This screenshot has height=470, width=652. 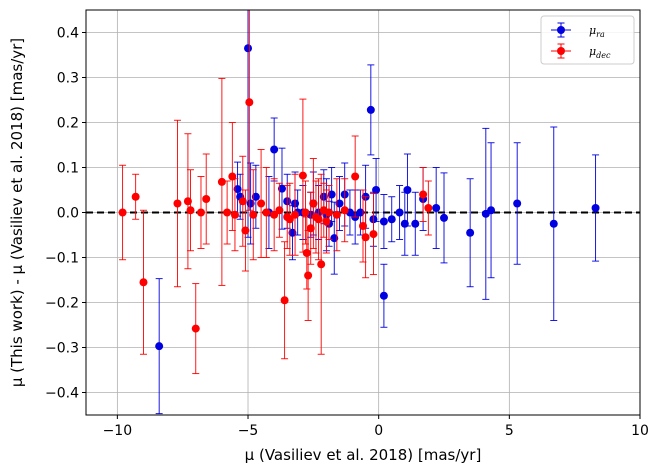 What do you see at coordinates (62, 349) in the screenshot?
I see `y-tick-label: −0.3` at bounding box center [62, 349].